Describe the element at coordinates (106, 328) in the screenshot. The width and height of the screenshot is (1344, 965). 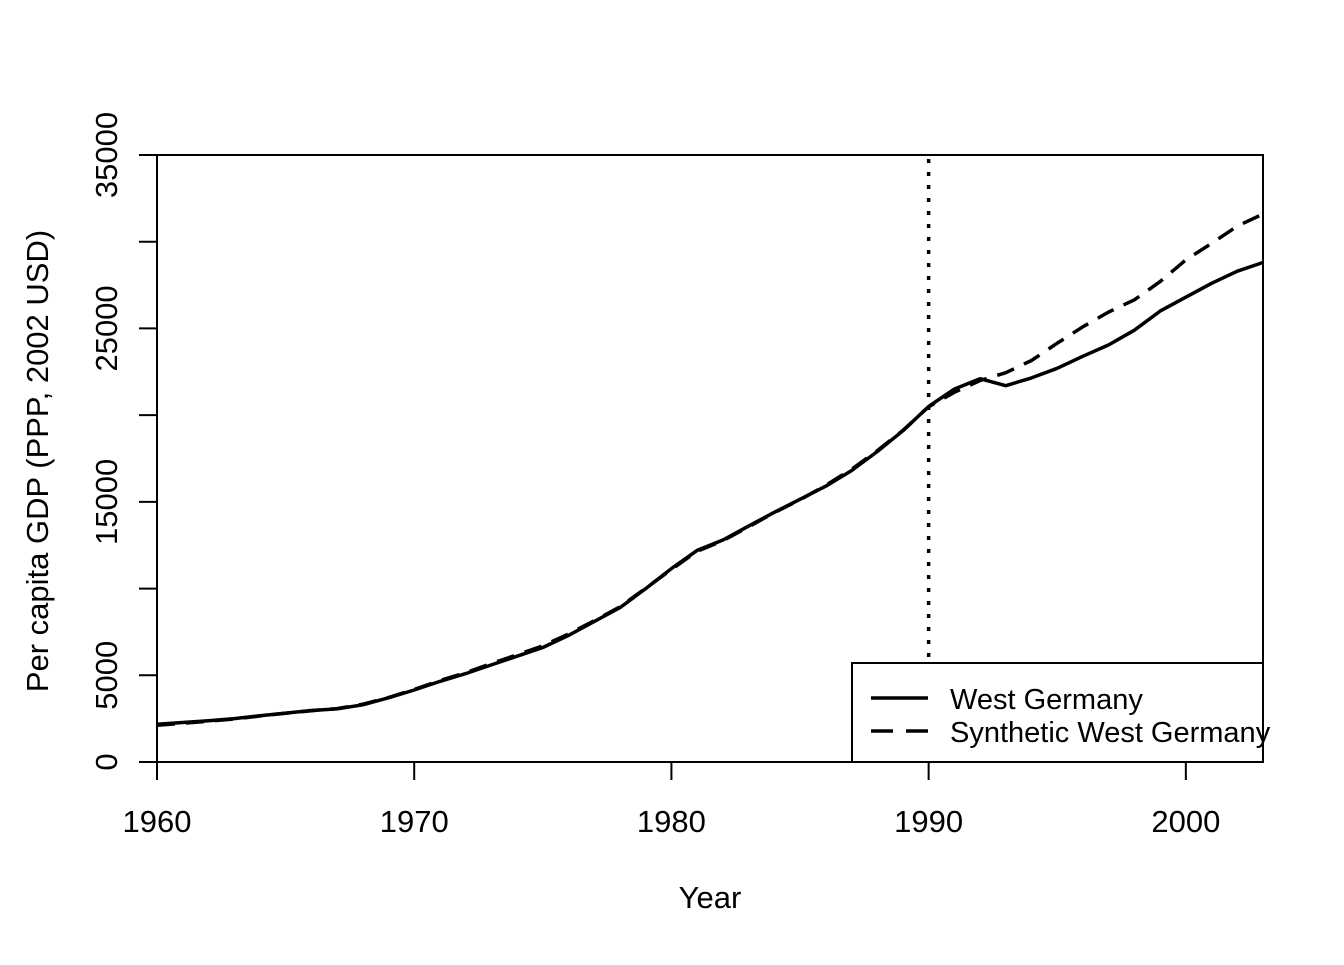
I see `y-tick-label-25000: 25000` at that location.